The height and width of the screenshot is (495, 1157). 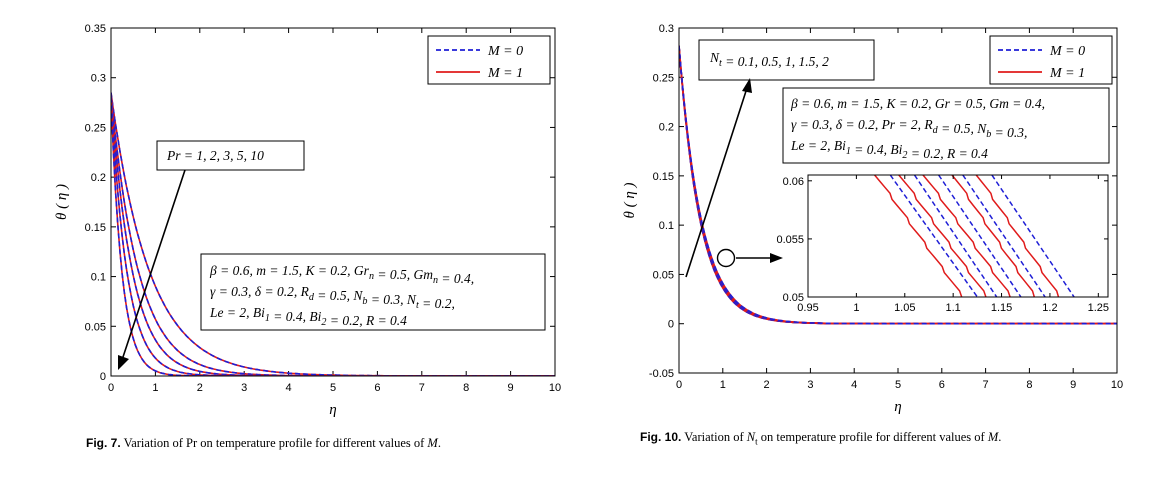 What do you see at coordinates (1001, 308) in the screenshot?
I see `inset-x-tick-label: 1.15` at bounding box center [1001, 308].